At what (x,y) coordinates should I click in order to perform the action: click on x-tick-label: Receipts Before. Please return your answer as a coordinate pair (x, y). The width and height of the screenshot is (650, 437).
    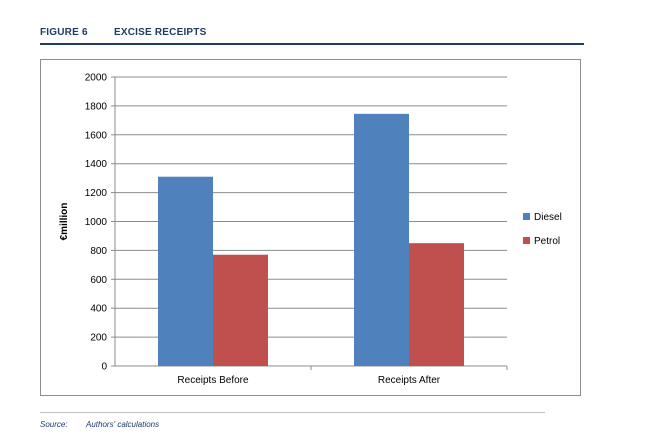
    Looking at the image, I should click on (213, 380).